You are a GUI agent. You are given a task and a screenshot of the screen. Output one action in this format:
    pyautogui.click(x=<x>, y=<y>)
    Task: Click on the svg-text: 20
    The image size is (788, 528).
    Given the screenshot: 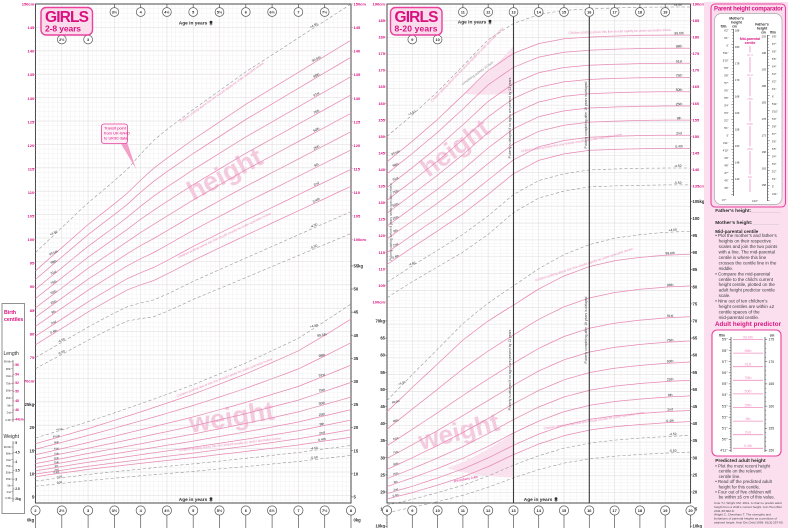 What is the action you would take?
    pyautogui.click(x=382, y=492)
    